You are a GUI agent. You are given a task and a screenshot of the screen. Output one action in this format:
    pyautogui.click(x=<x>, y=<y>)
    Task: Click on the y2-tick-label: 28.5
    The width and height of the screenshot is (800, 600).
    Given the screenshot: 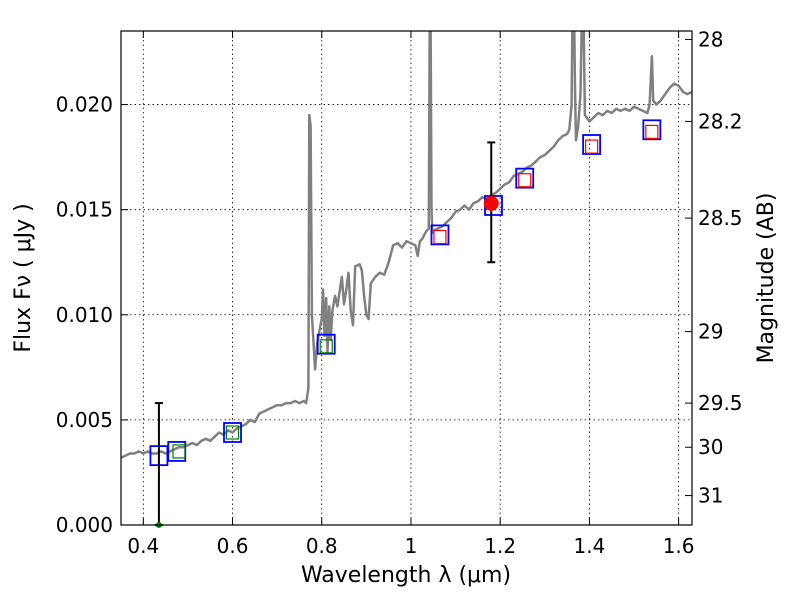 What is the action you would take?
    pyautogui.click(x=720, y=218)
    